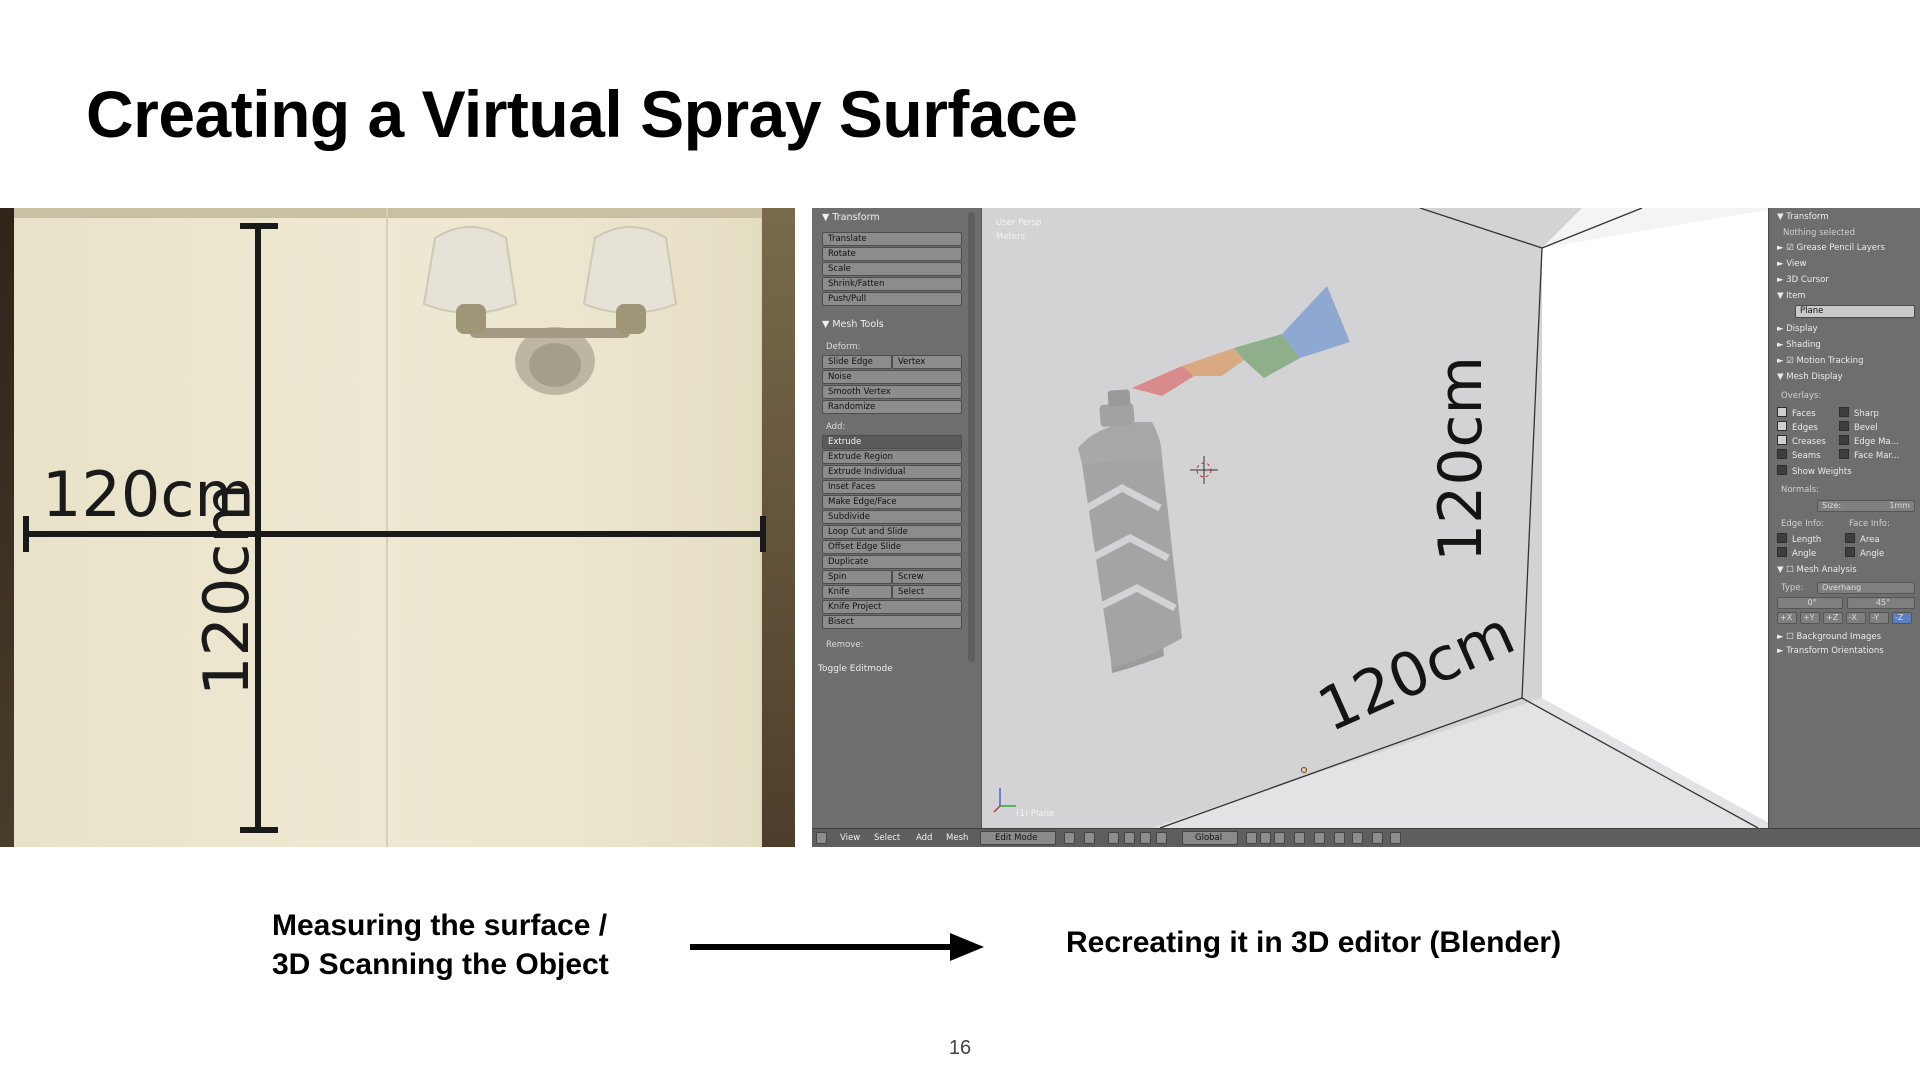 Image resolution: width=1920 pixels, height=1080 pixels. I want to click on add-menu: Add, so click(924, 838).